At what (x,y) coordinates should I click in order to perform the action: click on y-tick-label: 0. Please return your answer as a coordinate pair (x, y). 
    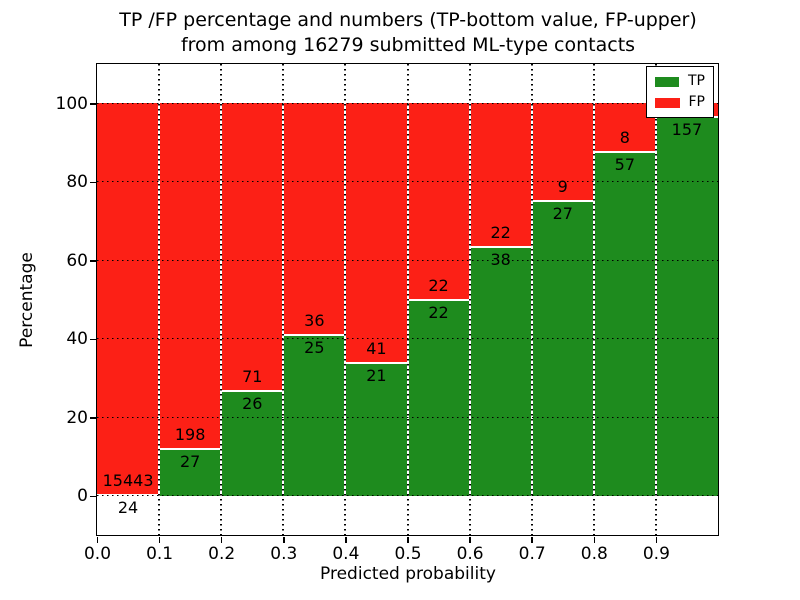
    Looking at the image, I should click on (82, 496).